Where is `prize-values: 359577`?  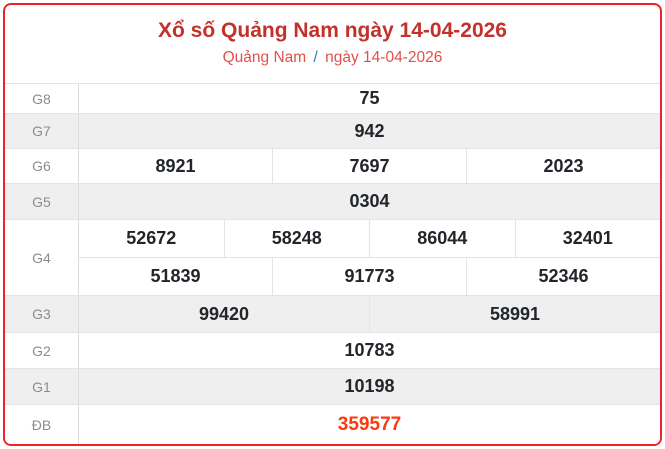
prize-values: 359577 is located at coordinates (369, 424).